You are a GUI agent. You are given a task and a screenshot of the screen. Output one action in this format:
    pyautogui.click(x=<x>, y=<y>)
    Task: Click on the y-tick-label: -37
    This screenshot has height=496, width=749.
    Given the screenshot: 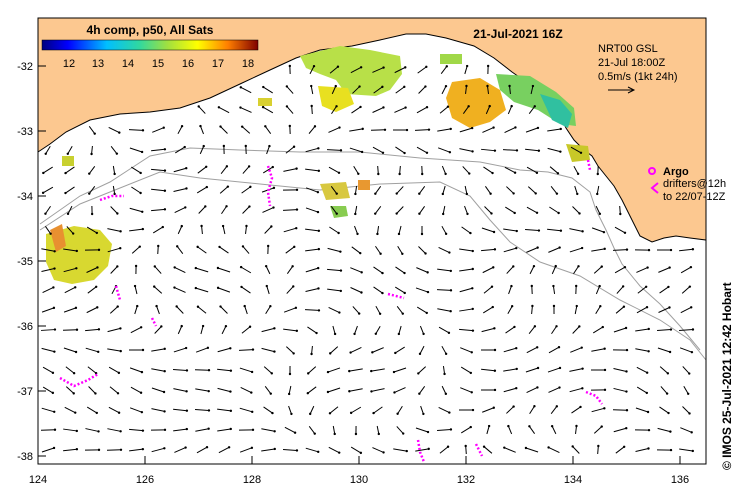 What is the action you would take?
    pyautogui.click(x=25, y=392)
    